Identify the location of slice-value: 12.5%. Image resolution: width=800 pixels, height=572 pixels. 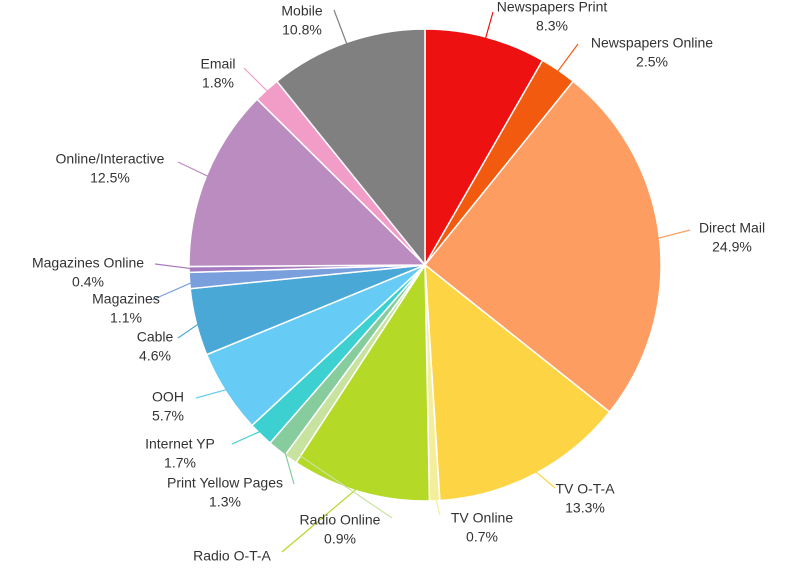
(110, 178).